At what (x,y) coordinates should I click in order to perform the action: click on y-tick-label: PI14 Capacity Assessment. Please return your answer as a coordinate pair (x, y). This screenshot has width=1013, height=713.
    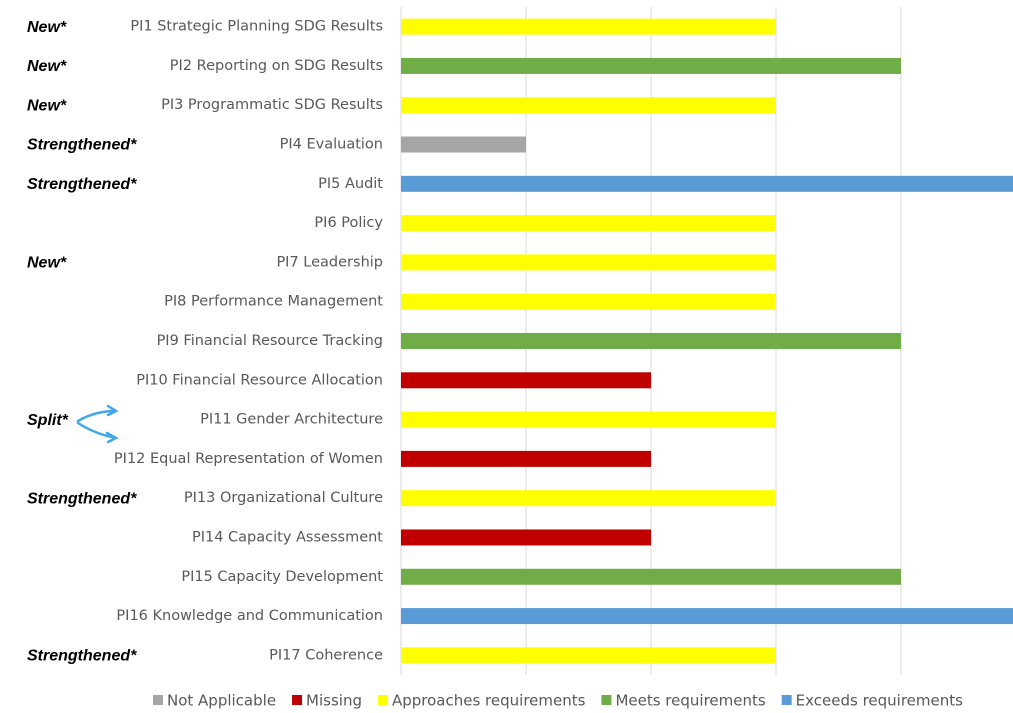
    Looking at the image, I should click on (287, 537).